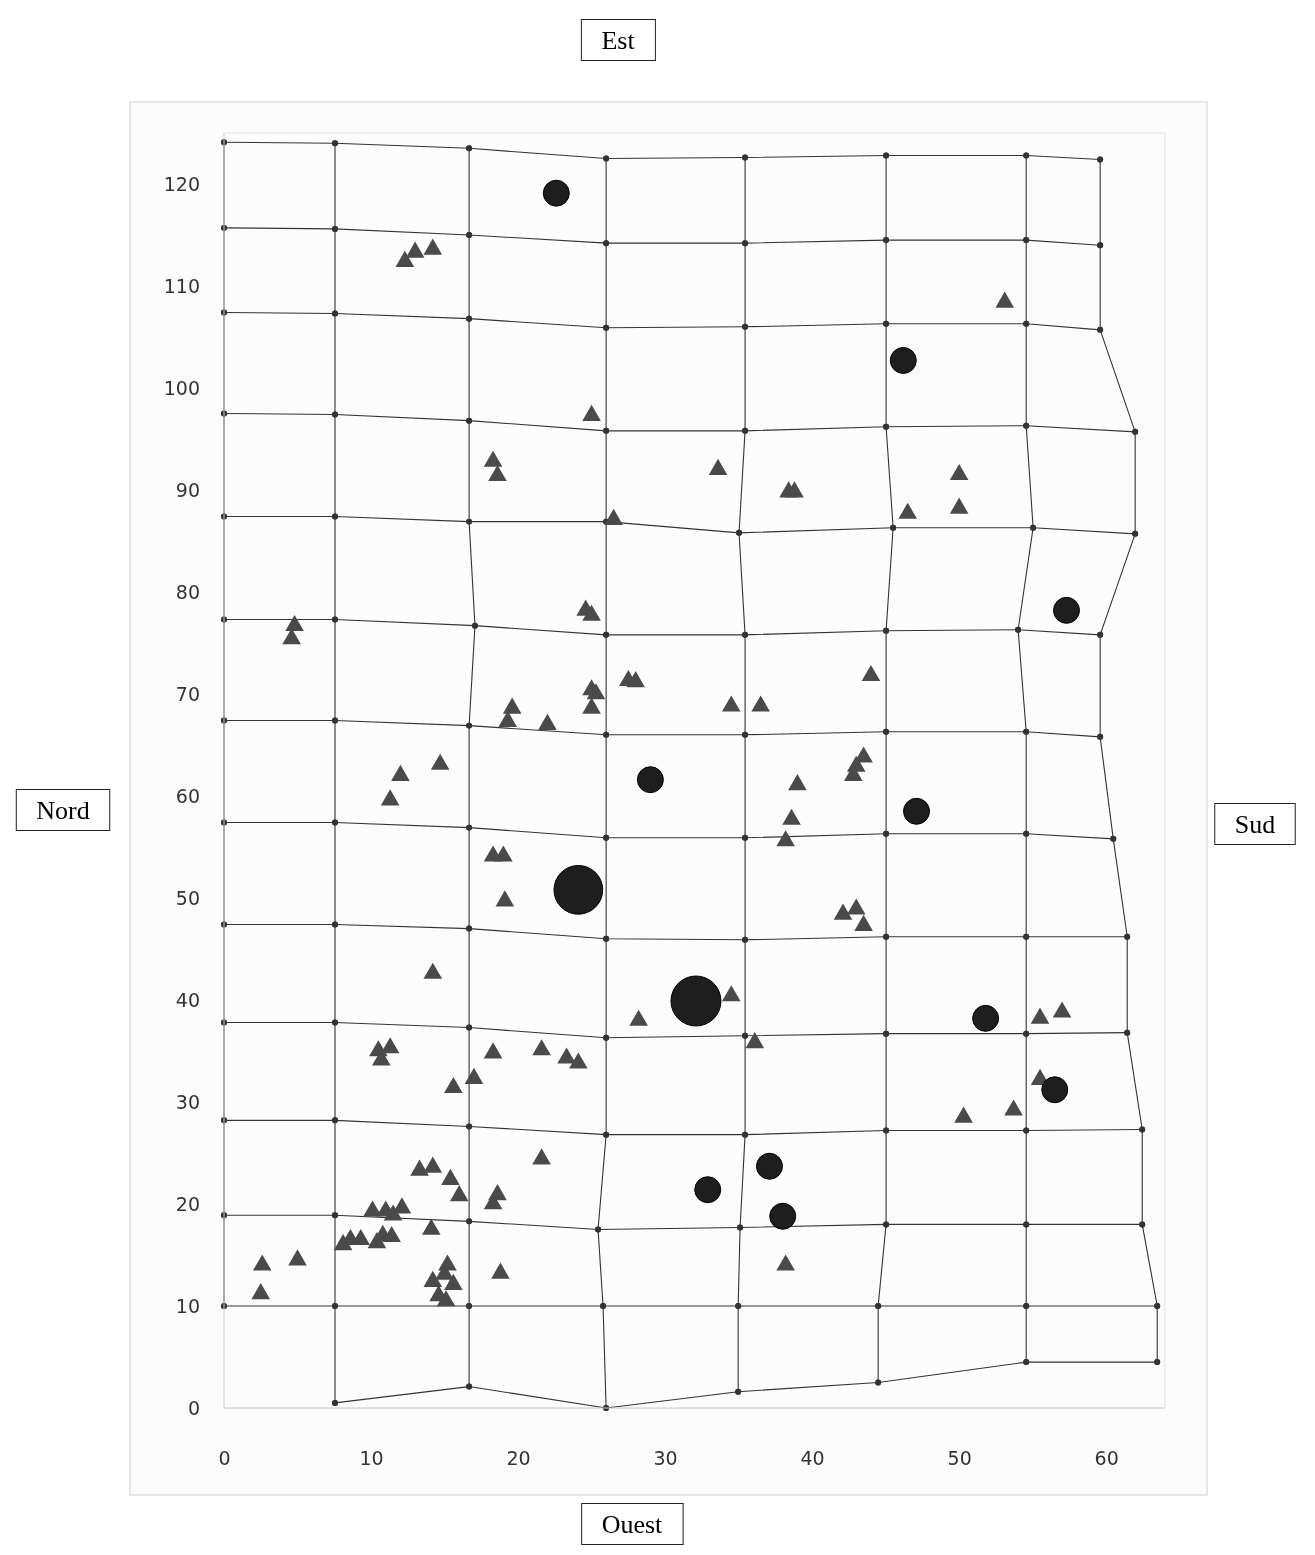 This screenshot has height=1555, width=1315. I want to click on text: Nord, so click(63, 810).